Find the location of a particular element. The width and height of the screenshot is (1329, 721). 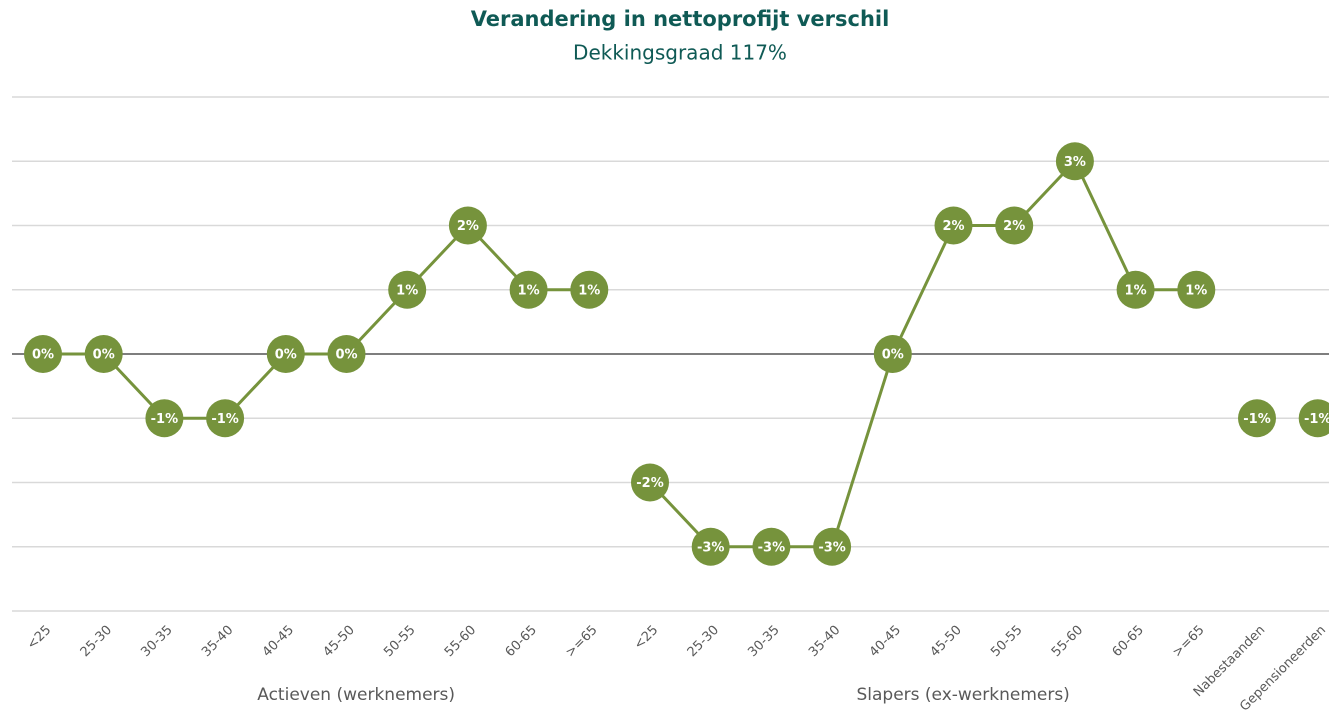

group-label: Slapers (ex-werknemers) is located at coordinates (962, 695).